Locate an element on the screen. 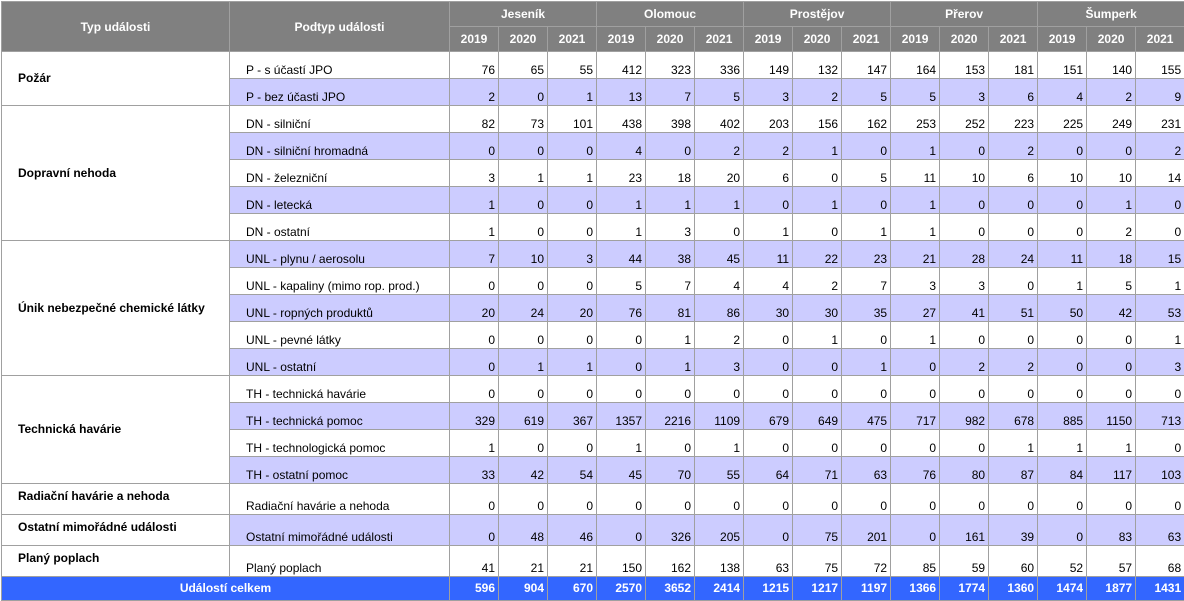  value-cell: 24 is located at coordinates (1013, 254).